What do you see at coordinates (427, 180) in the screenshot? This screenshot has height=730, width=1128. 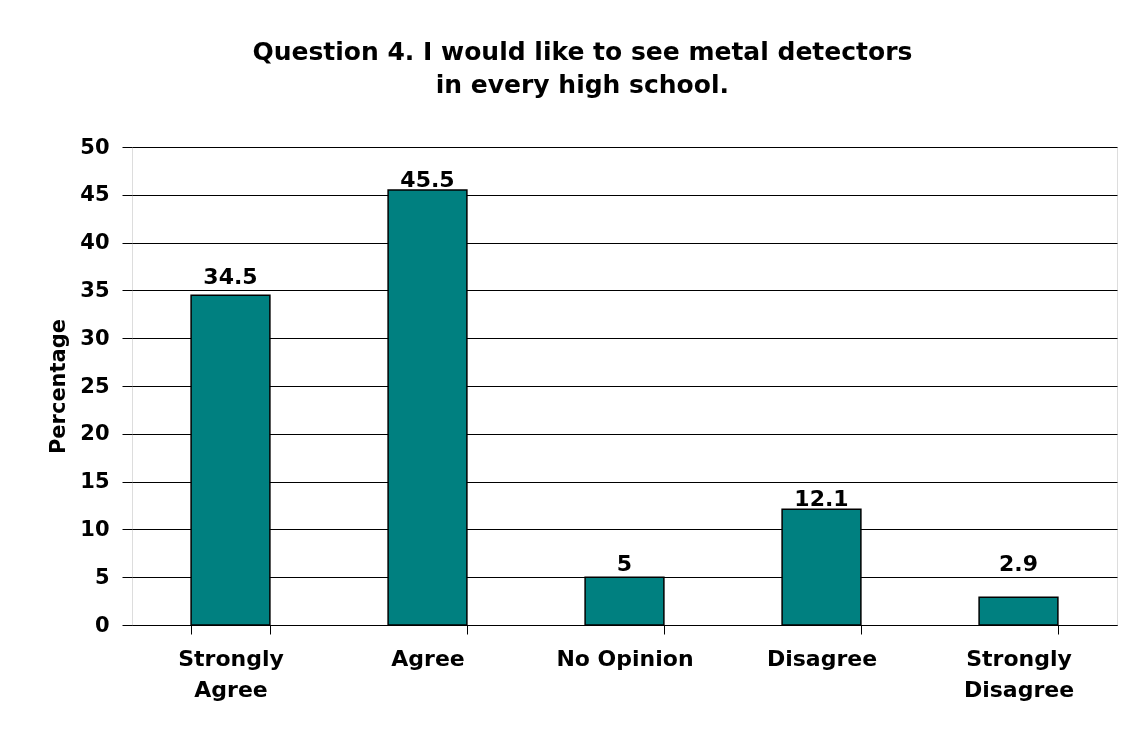 I see `data-label: 45.5` at bounding box center [427, 180].